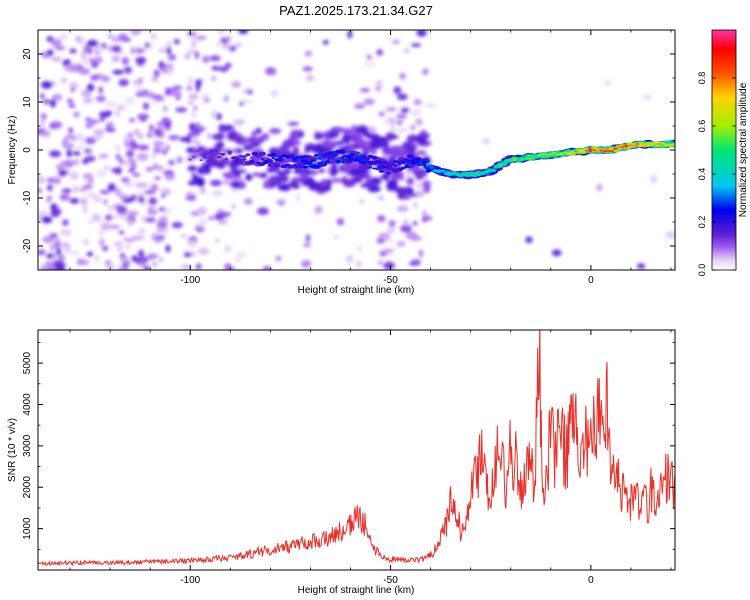 The width and height of the screenshot is (750, 600). Describe the element at coordinates (702, 126) in the screenshot. I see `colorbar-tick-label: 0.6` at that location.